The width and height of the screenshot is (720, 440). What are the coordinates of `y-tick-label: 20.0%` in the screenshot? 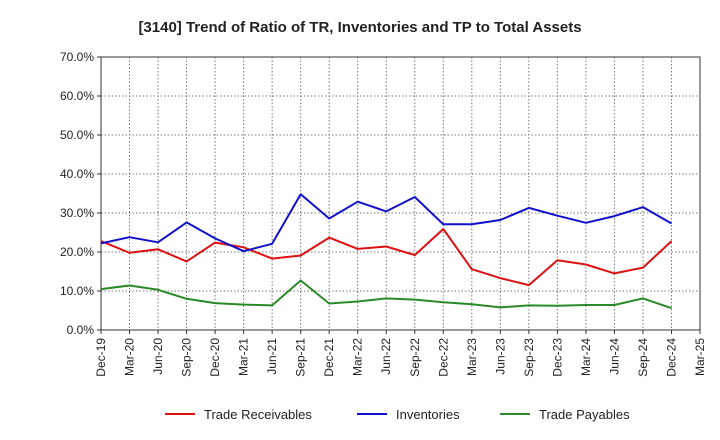 It's located at (77, 252).